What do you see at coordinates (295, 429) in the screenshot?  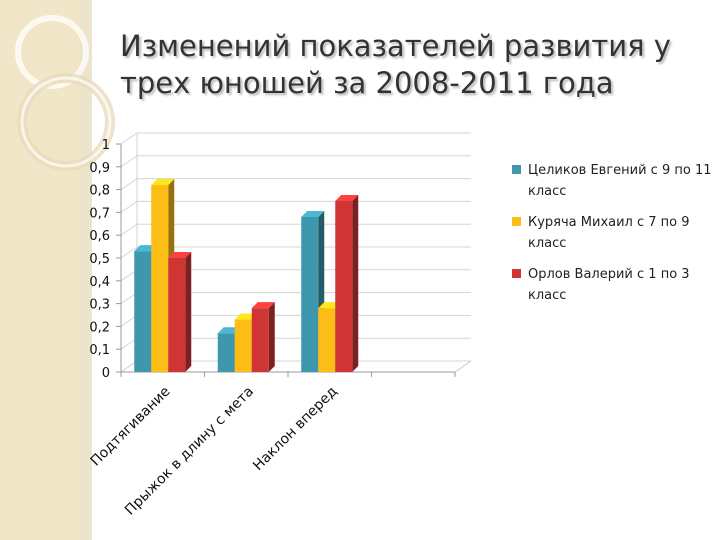 I see `x-category-label: Наклон вперед` at bounding box center [295, 429].